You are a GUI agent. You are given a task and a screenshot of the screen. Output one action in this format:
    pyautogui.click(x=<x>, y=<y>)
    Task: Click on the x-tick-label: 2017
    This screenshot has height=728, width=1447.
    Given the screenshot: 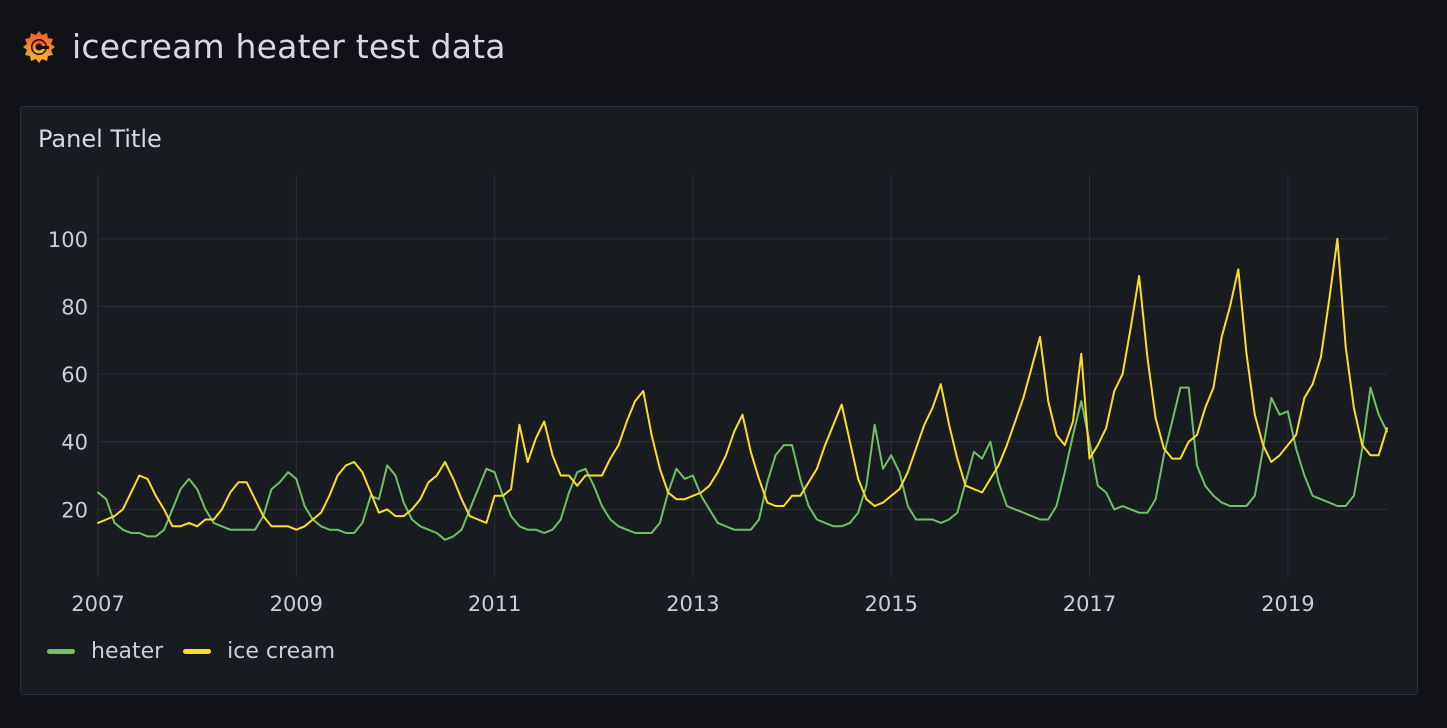 What is the action you would take?
    pyautogui.click(x=1089, y=604)
    